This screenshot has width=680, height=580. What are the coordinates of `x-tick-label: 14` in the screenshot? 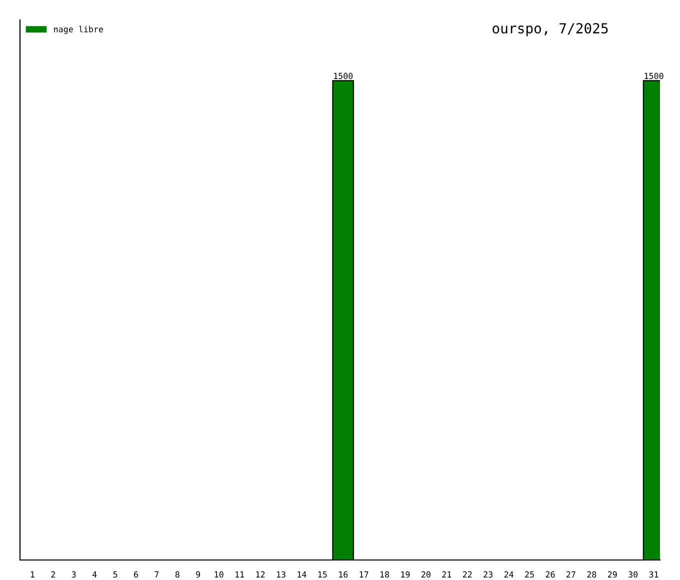 It's located at (302, 574).